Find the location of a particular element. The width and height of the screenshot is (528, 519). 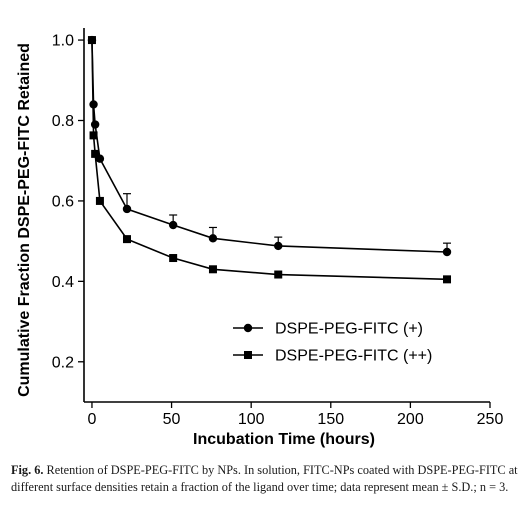

x-tick-label: 50 is located at coordinates (172, 419).